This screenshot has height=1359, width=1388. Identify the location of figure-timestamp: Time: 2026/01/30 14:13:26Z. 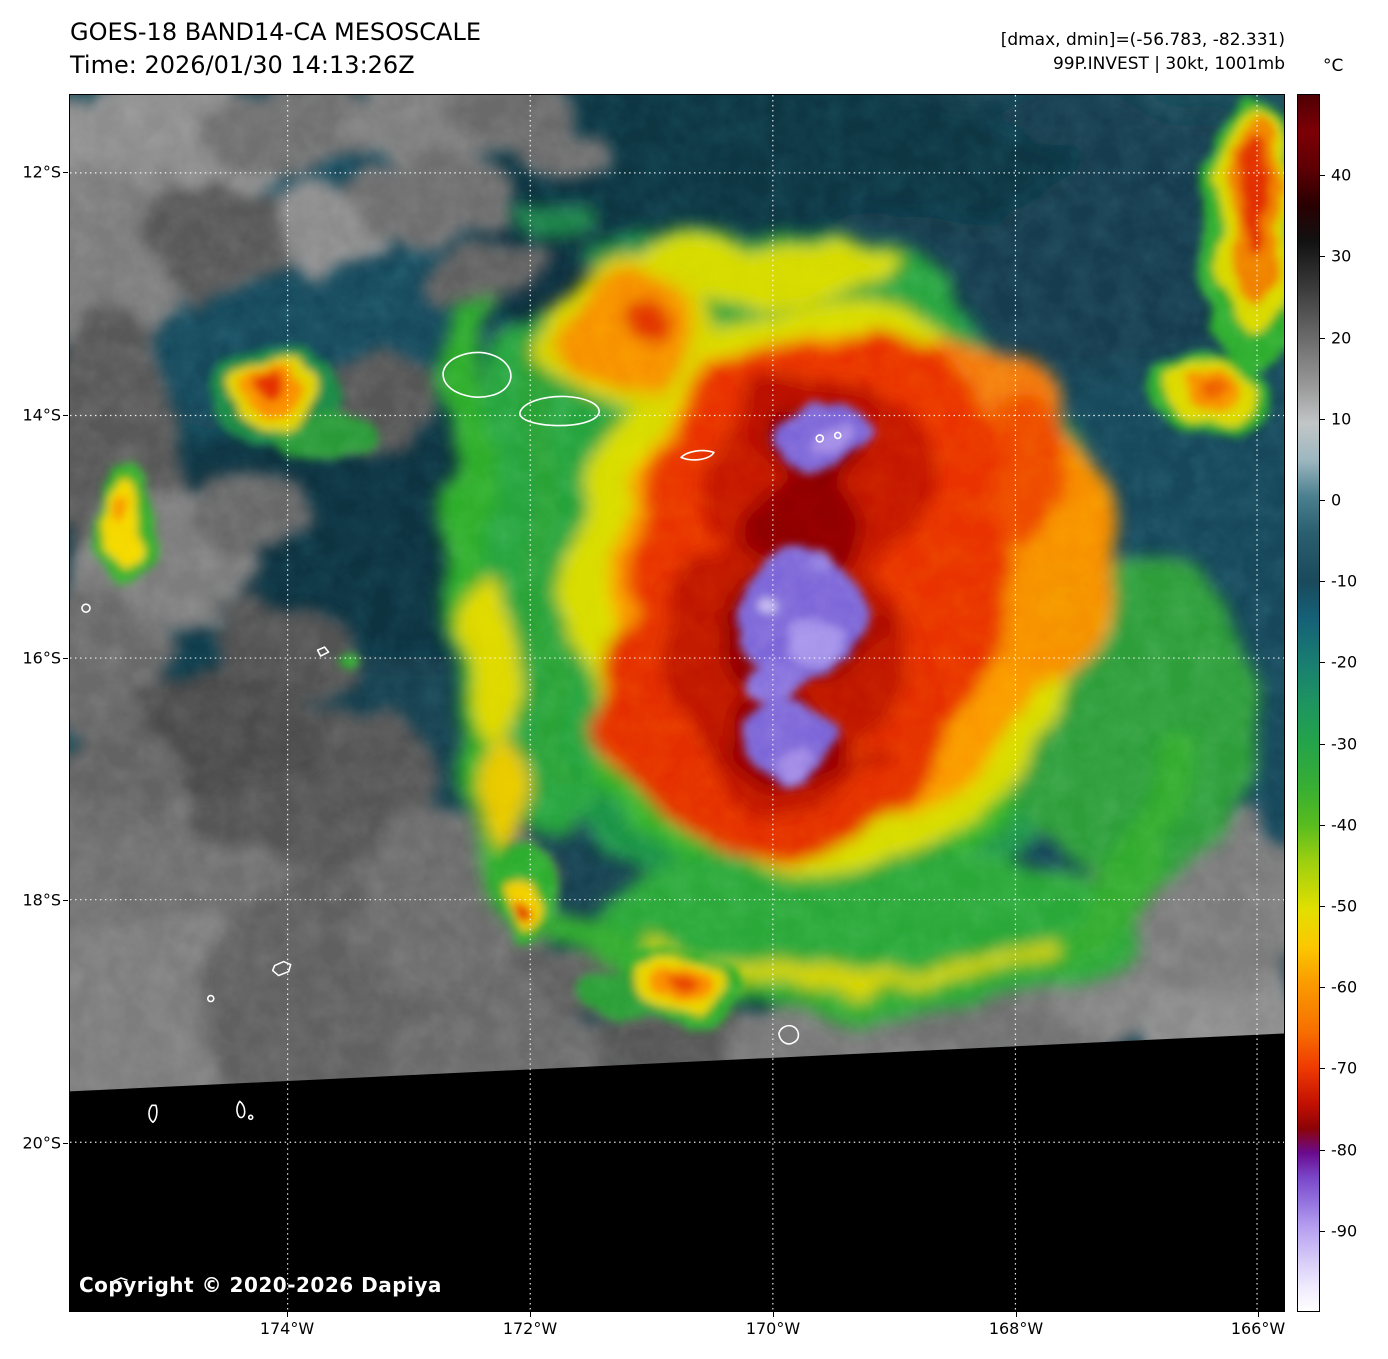
(242, 65).